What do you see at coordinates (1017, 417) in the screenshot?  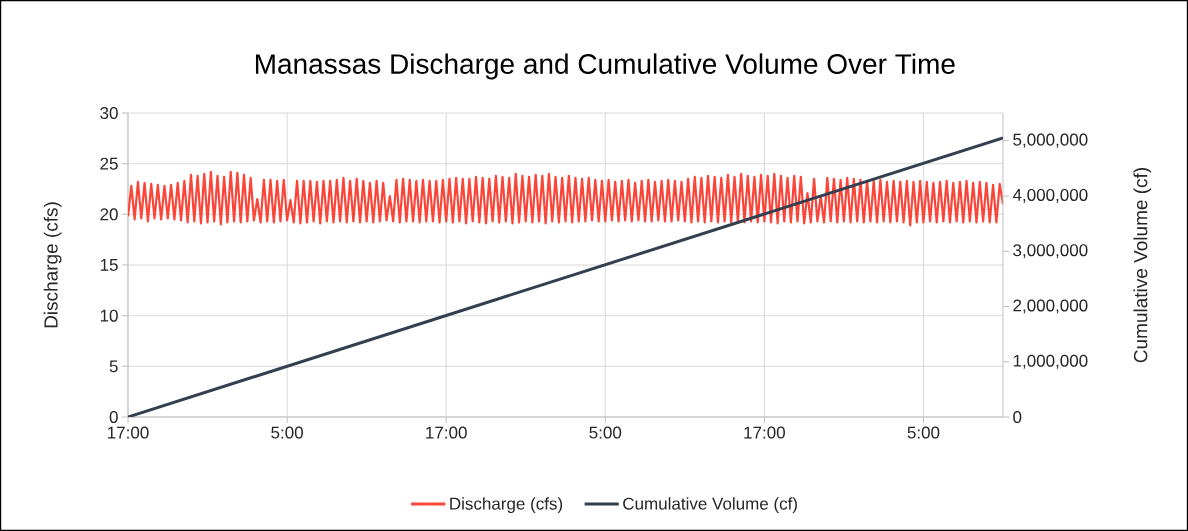 I see `y2-tick-label: 0` at bounding box center [1017, 417].